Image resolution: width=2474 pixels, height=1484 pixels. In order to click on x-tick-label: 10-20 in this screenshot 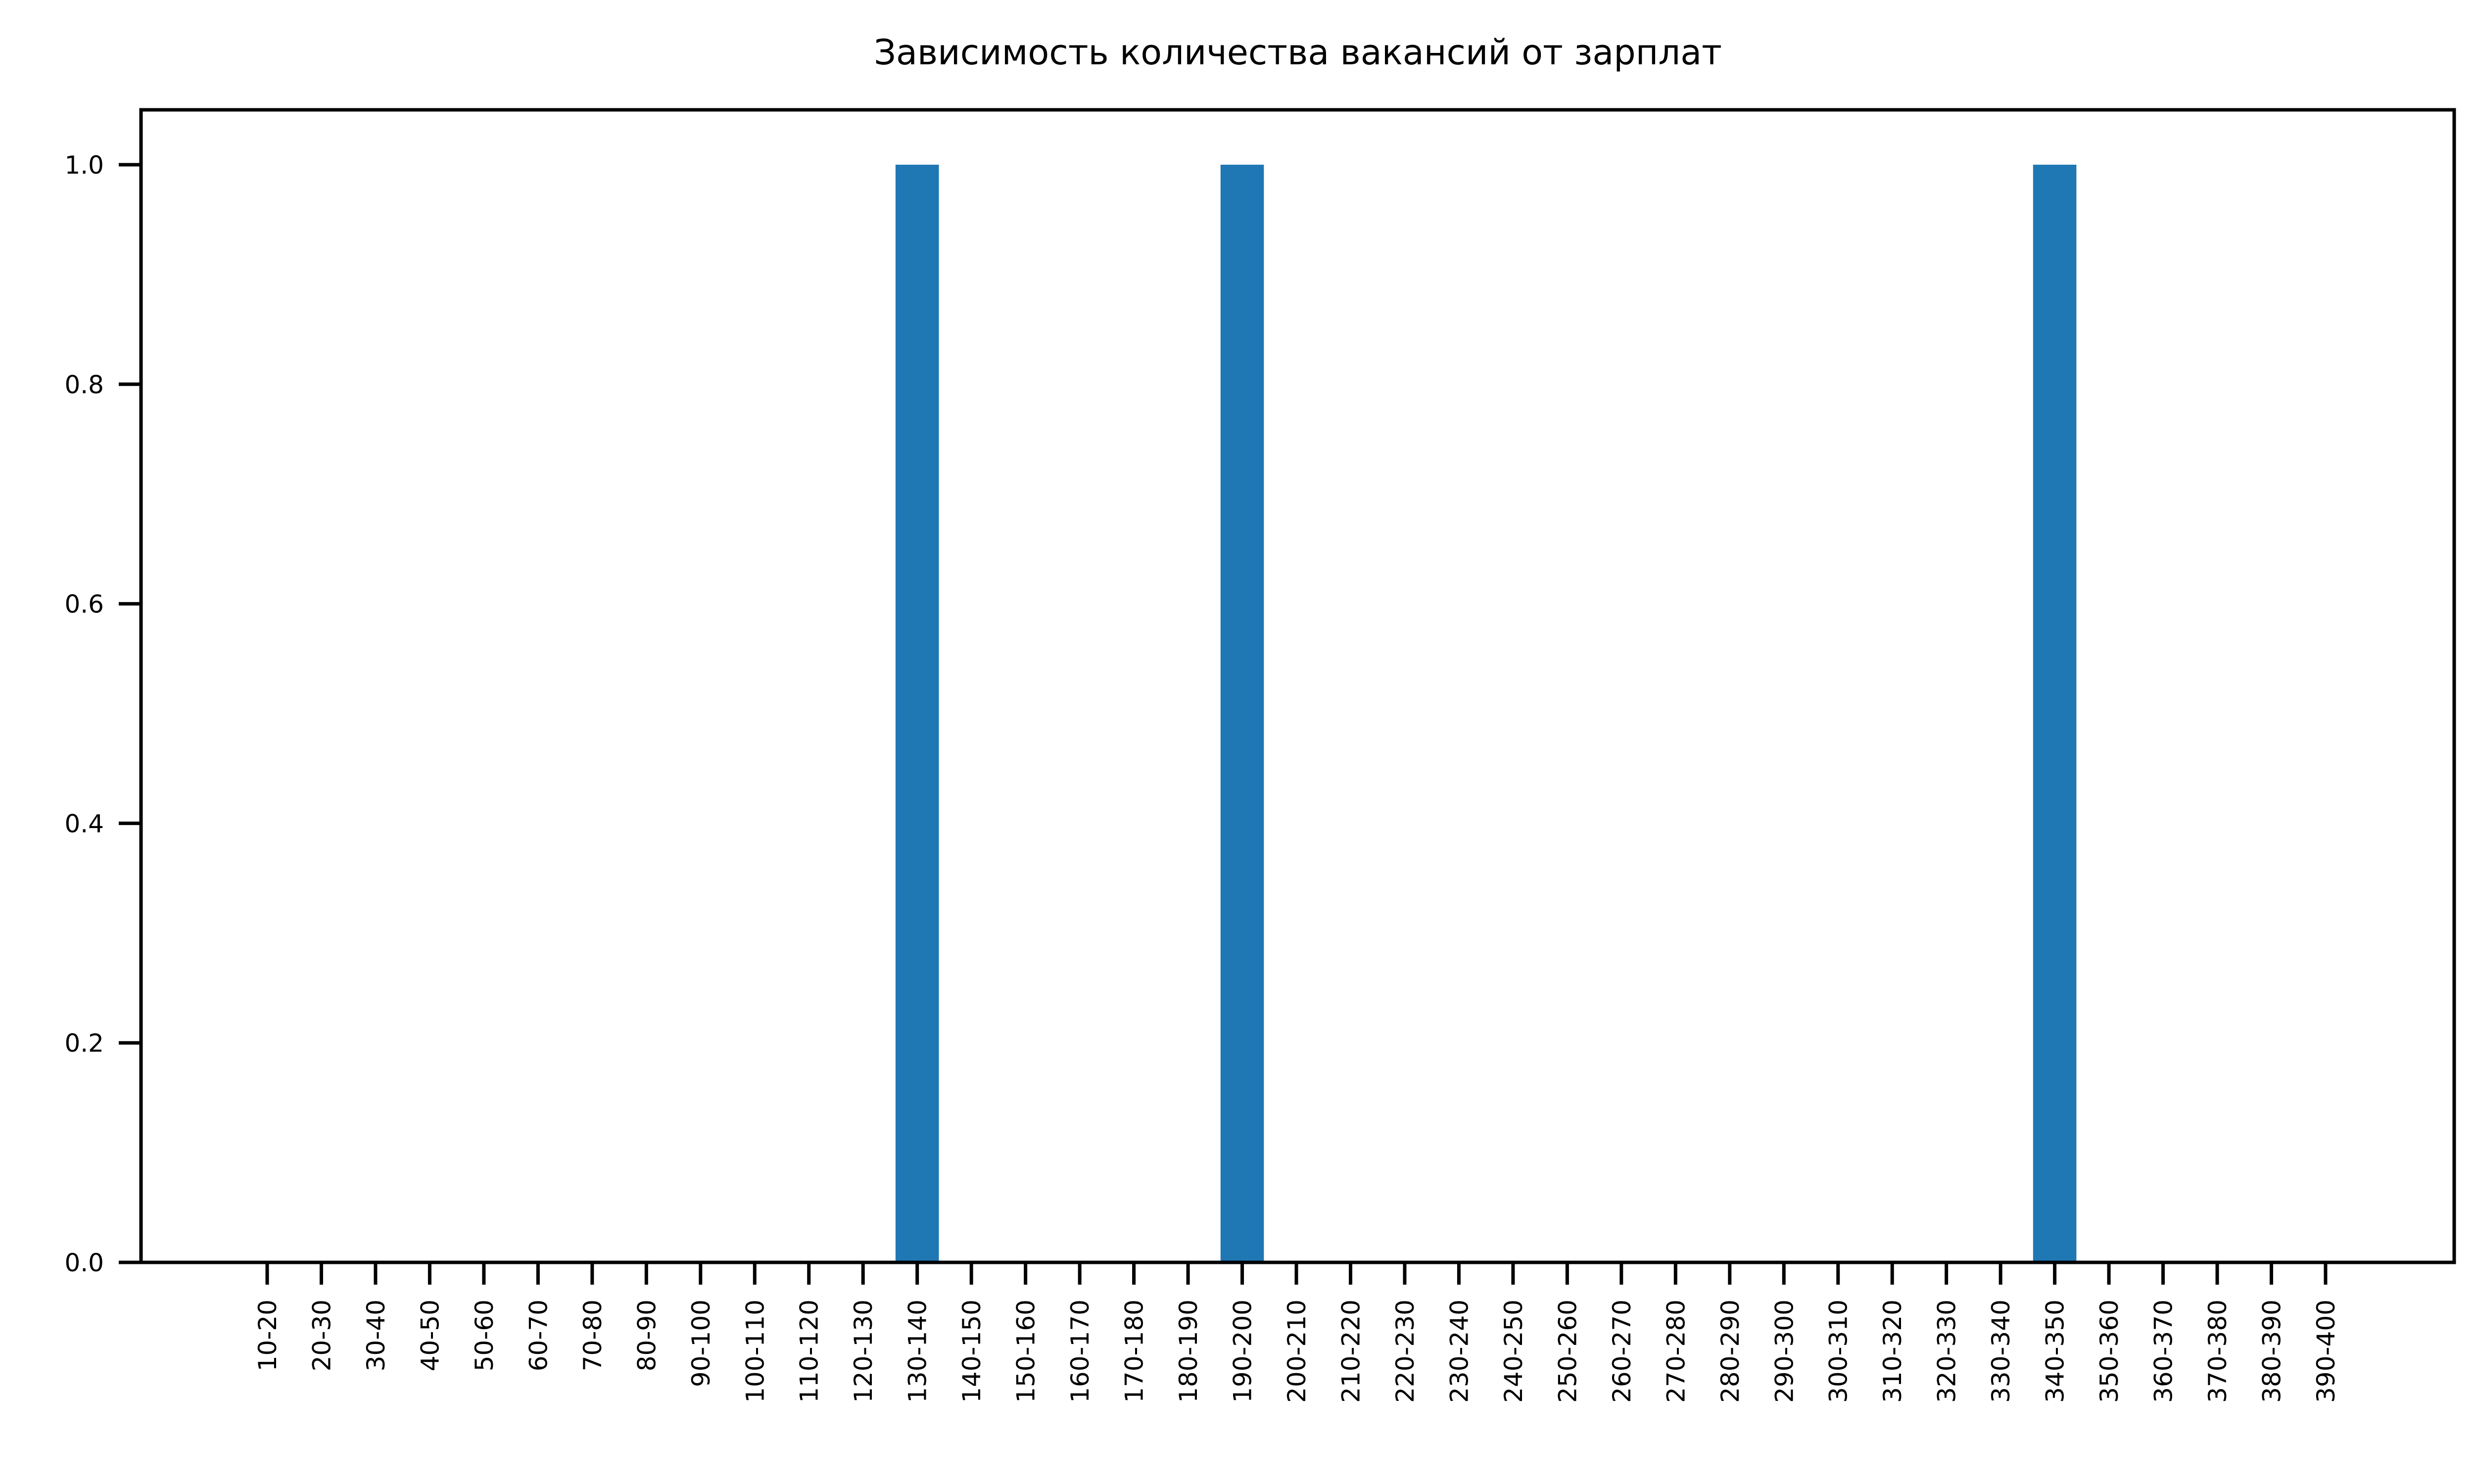, I will do `click(268, 1335)`.